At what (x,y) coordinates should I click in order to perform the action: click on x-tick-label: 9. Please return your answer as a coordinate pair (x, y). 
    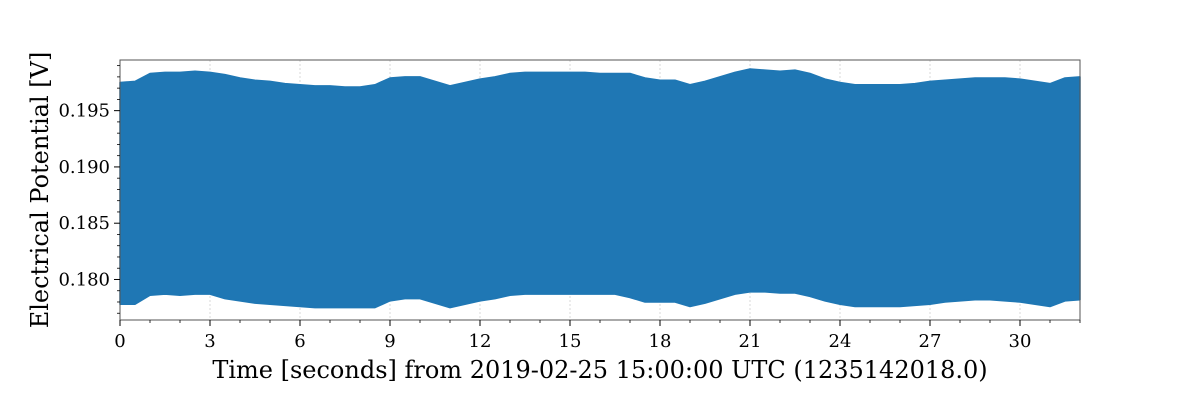
    Looking at the image, I should click on (389, 341).